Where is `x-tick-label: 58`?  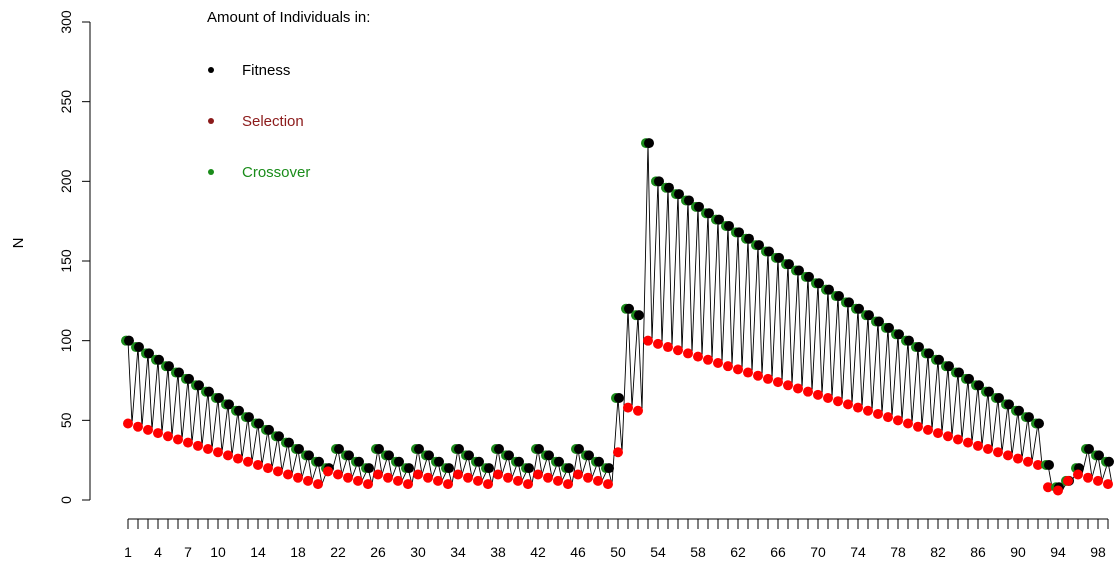 x-tick-label: 58 is located at coordinates (698, 552).